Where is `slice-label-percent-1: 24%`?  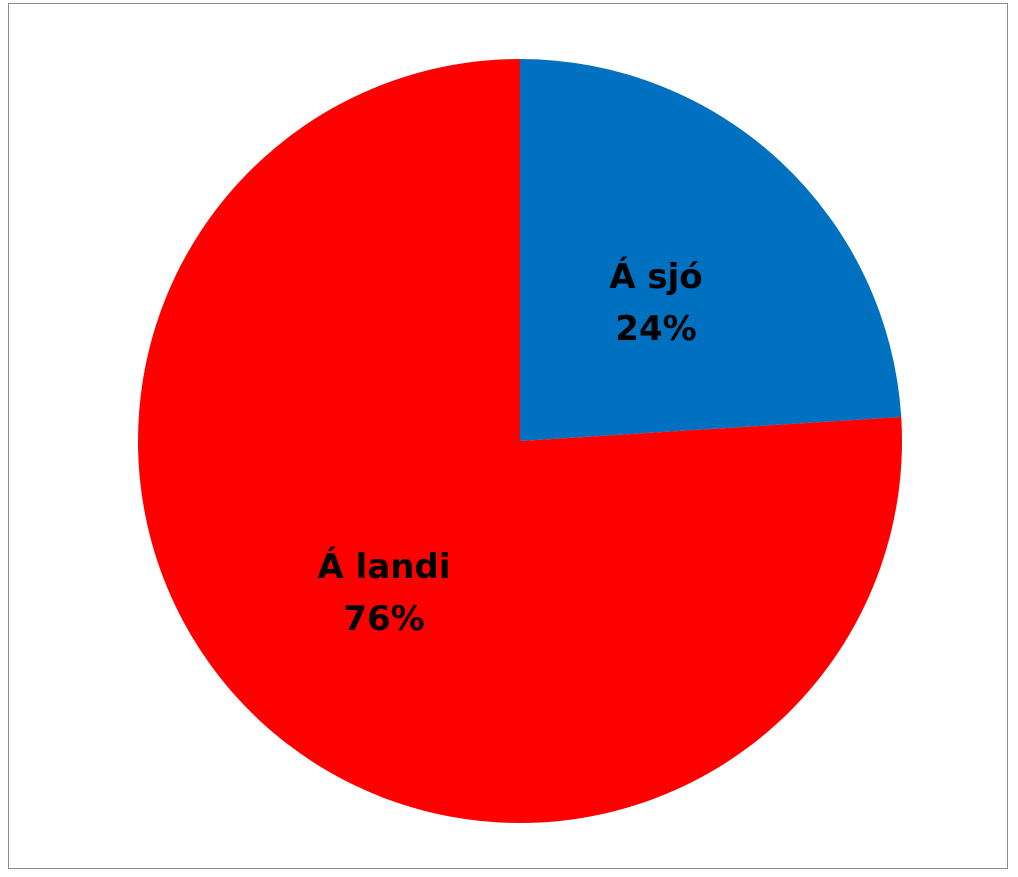
slice-label-percent-1: 24% is located at coordinates (655, 329).